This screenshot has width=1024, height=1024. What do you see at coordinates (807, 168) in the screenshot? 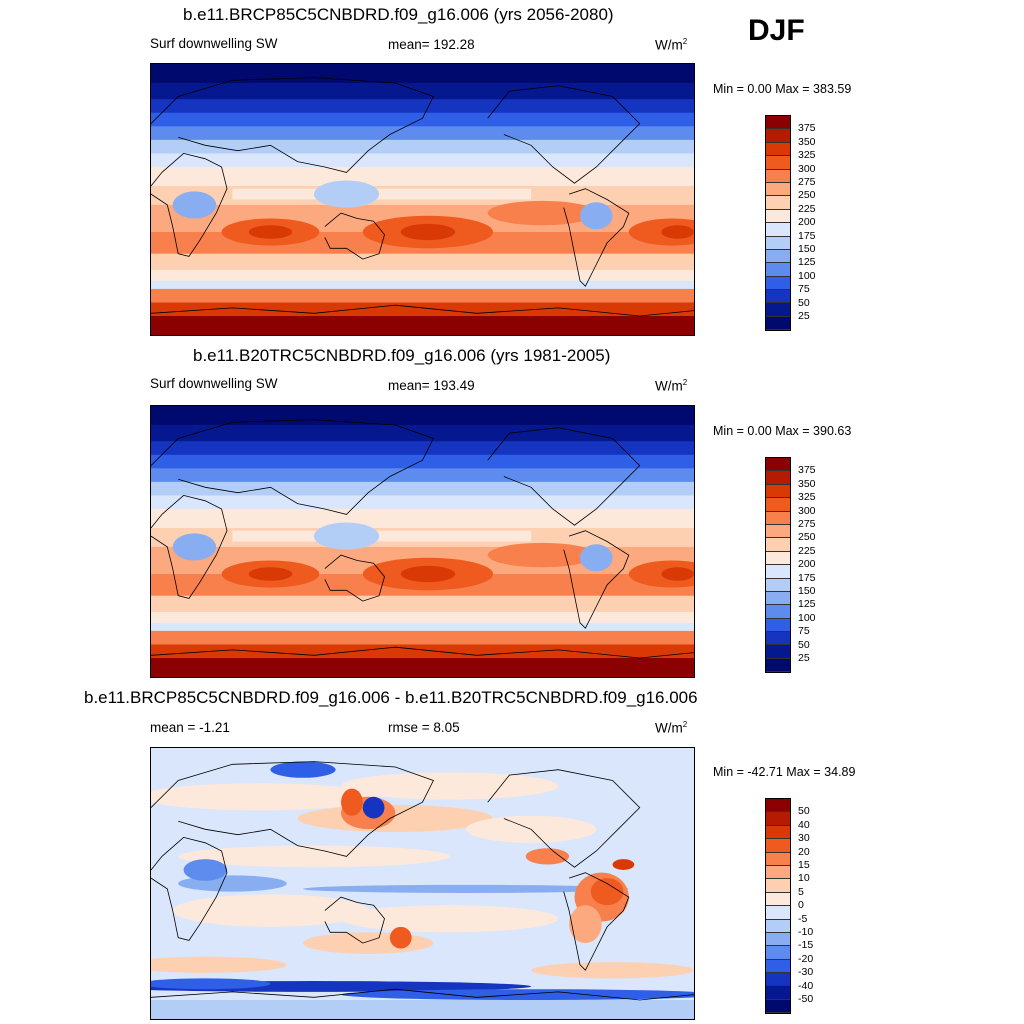
I see `colorbar-tick-label: 300` at bounding box center [807, 168].